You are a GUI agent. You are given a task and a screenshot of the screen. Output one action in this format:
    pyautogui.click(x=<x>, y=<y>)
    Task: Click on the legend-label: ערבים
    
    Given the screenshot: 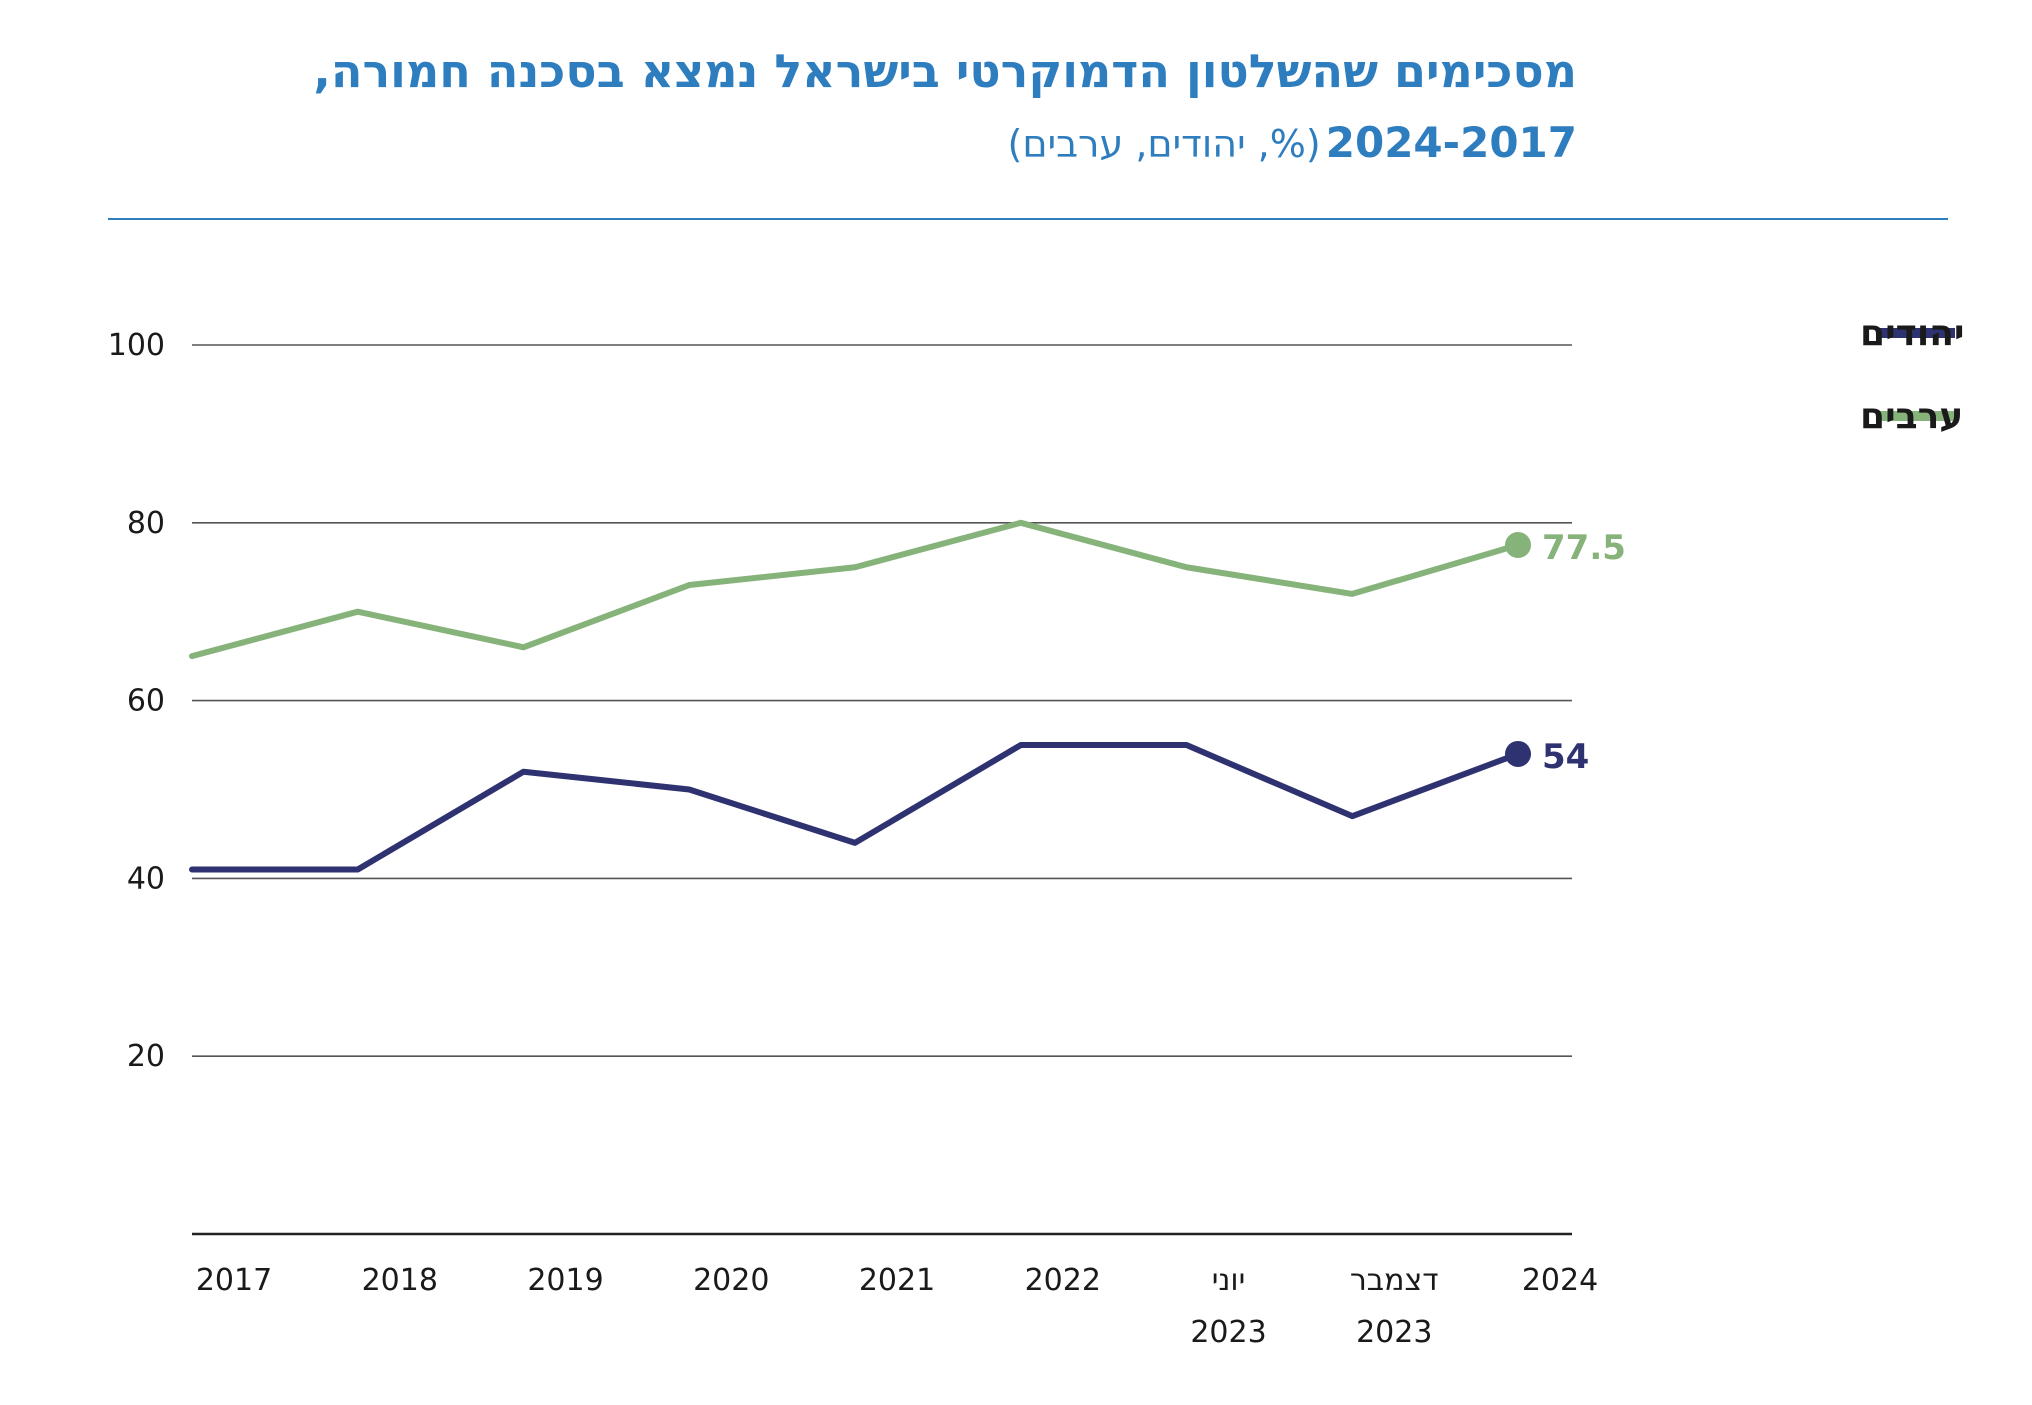 What is the action you would take?
    pyautogui.click(x=1911, y=416)
    